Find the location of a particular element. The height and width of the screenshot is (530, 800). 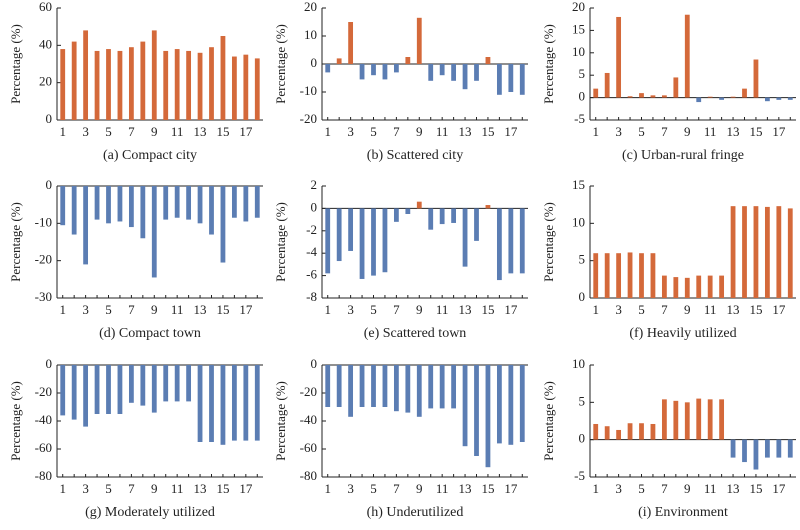

x-tick-label: 1 is located at coordinates (595, 488).